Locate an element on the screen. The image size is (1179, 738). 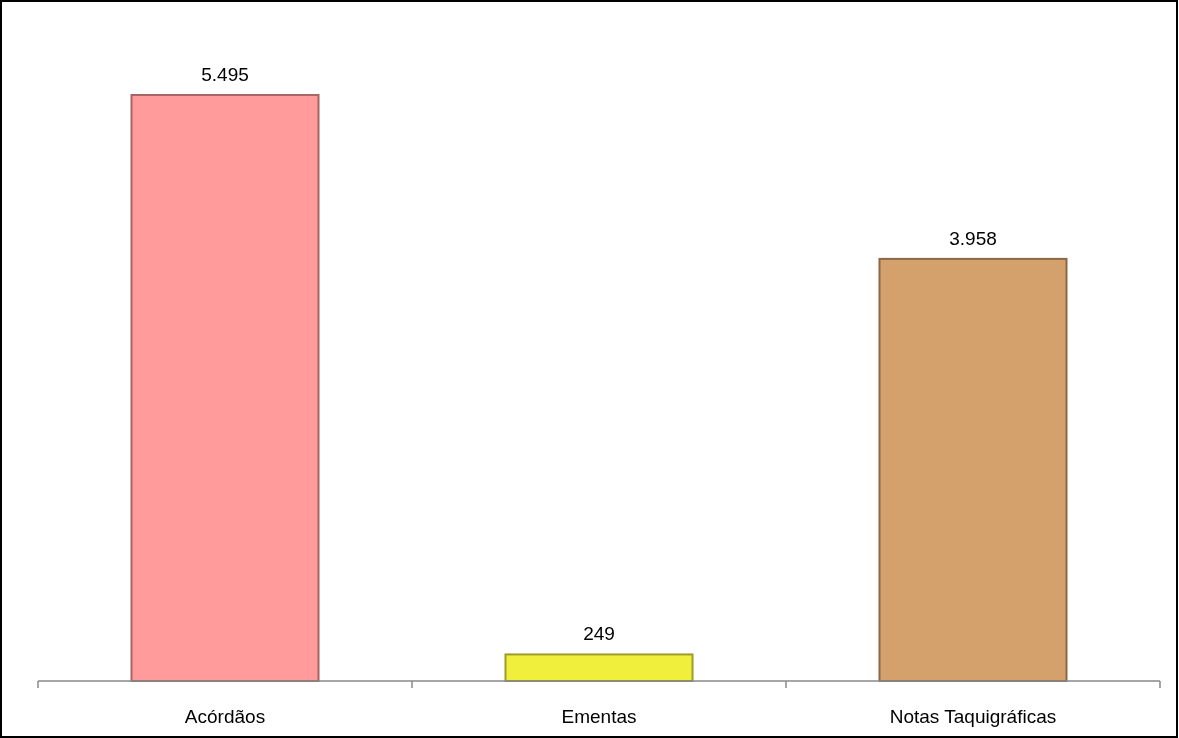
x-tick-label: Acórdãos is located at coordinates (225, 716).